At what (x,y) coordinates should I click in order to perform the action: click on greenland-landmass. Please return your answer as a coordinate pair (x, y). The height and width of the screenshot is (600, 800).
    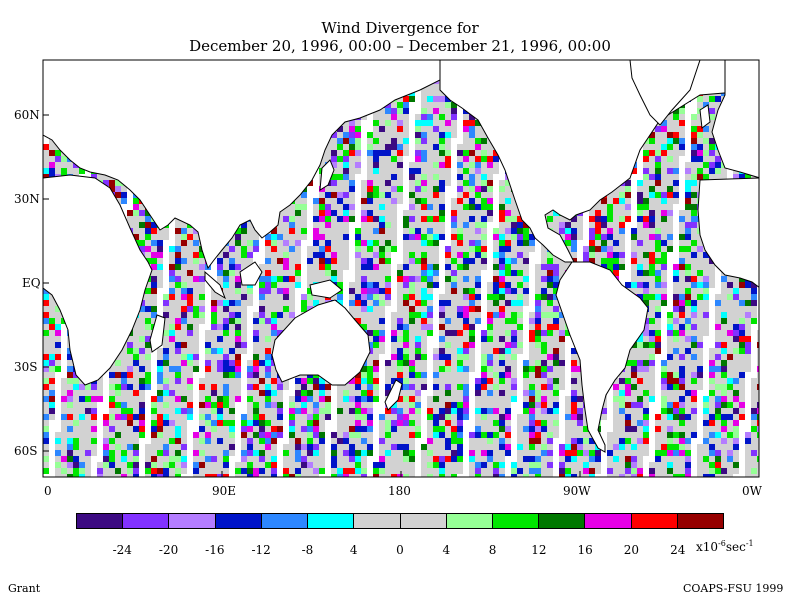
    Looking at the image, I should click on (665, 93).